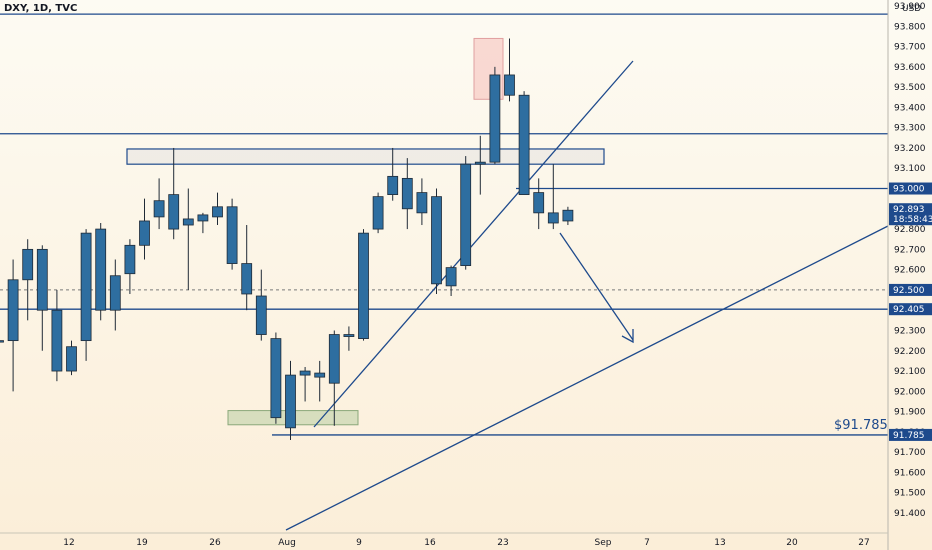  Describe the element at coordinates (909, 436) in the screenshot. I see `price-tag-label: 91.785` at that location.